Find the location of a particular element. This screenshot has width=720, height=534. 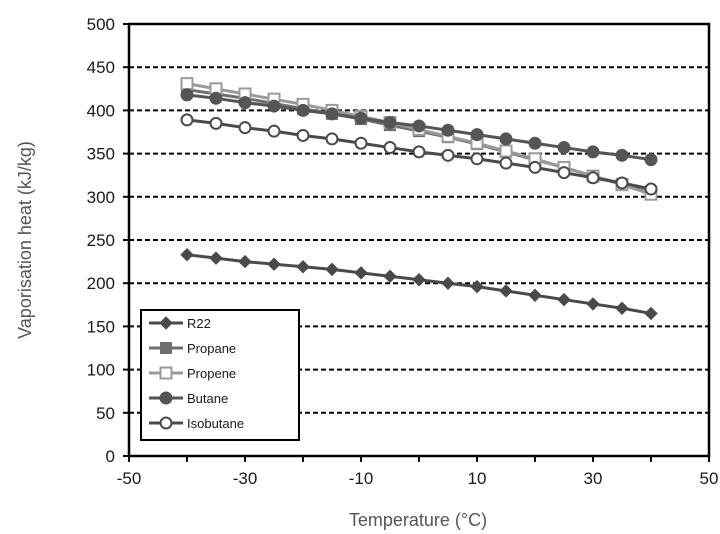

x-tick-label: 30 is located at coordinates (593, 478).